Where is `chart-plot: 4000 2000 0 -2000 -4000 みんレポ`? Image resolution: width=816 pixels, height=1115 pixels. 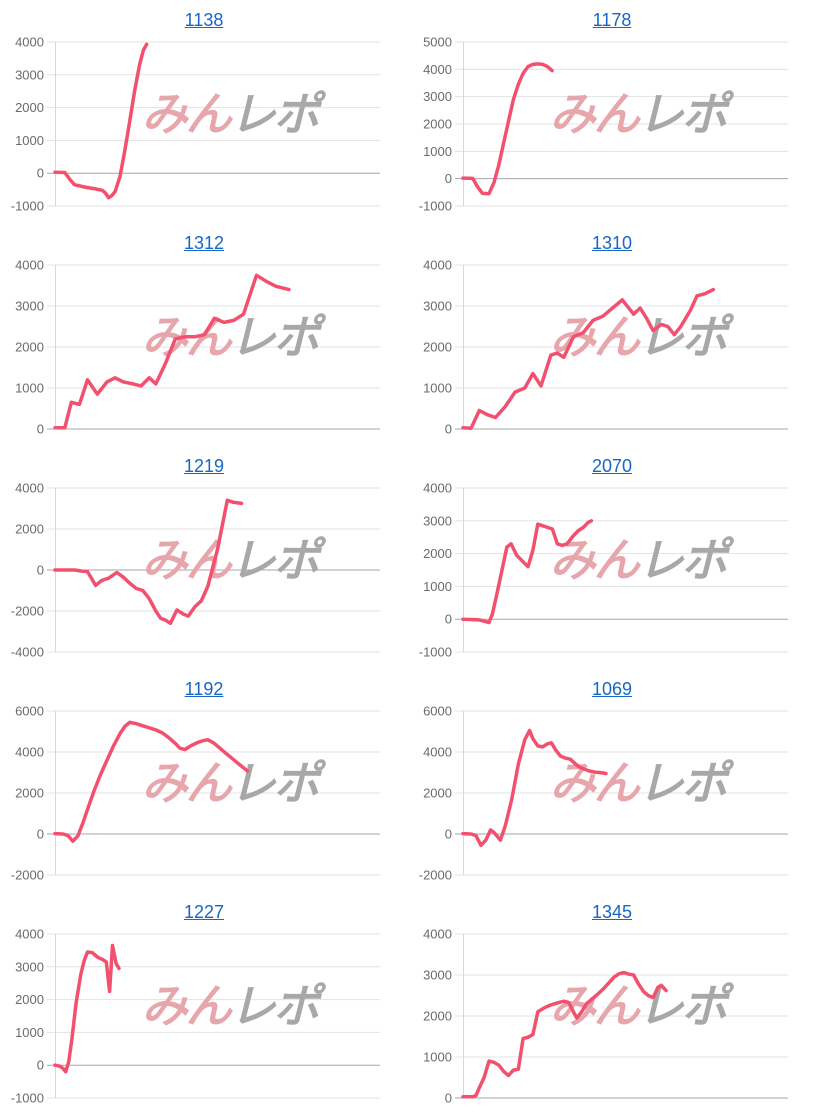 chart-plot: 4000 2000 0 -2000 -4000 みんレポ is located at coordinates (204, 574).